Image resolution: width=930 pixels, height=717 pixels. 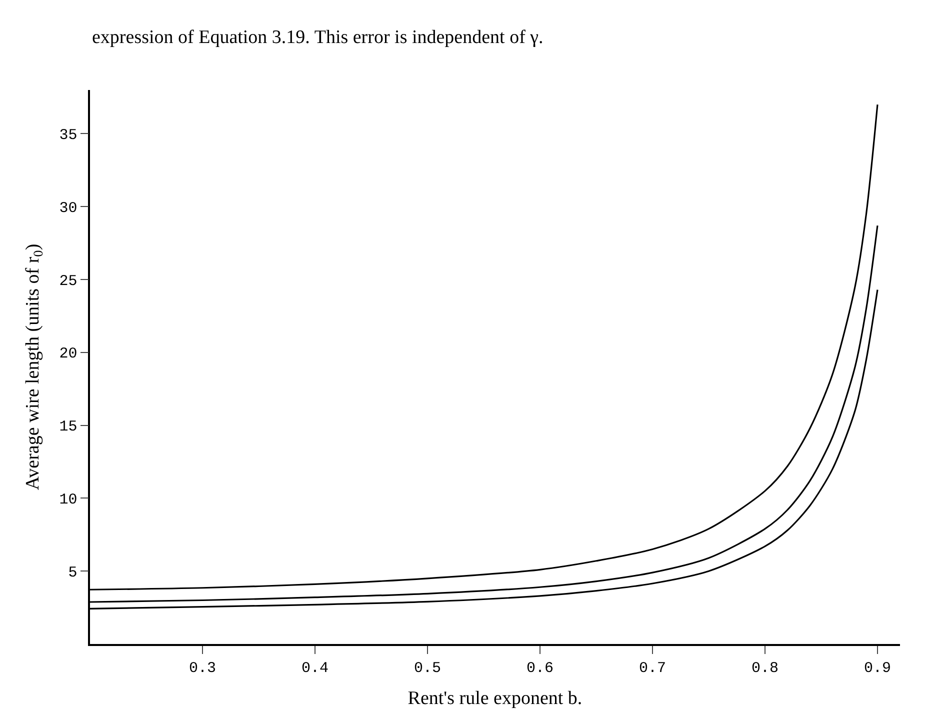 I want to click on x-tick-label: 0.3, so click(x=202, y=668).